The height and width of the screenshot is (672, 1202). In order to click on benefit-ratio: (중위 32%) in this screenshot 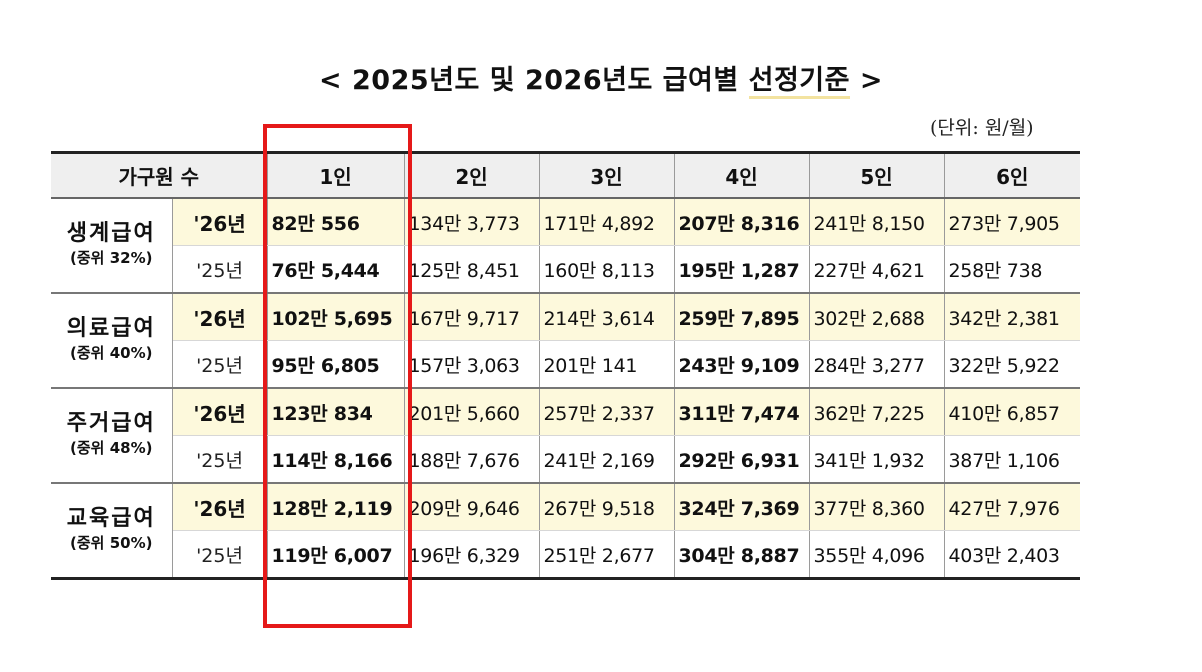, I will do `click(111, 257)`.